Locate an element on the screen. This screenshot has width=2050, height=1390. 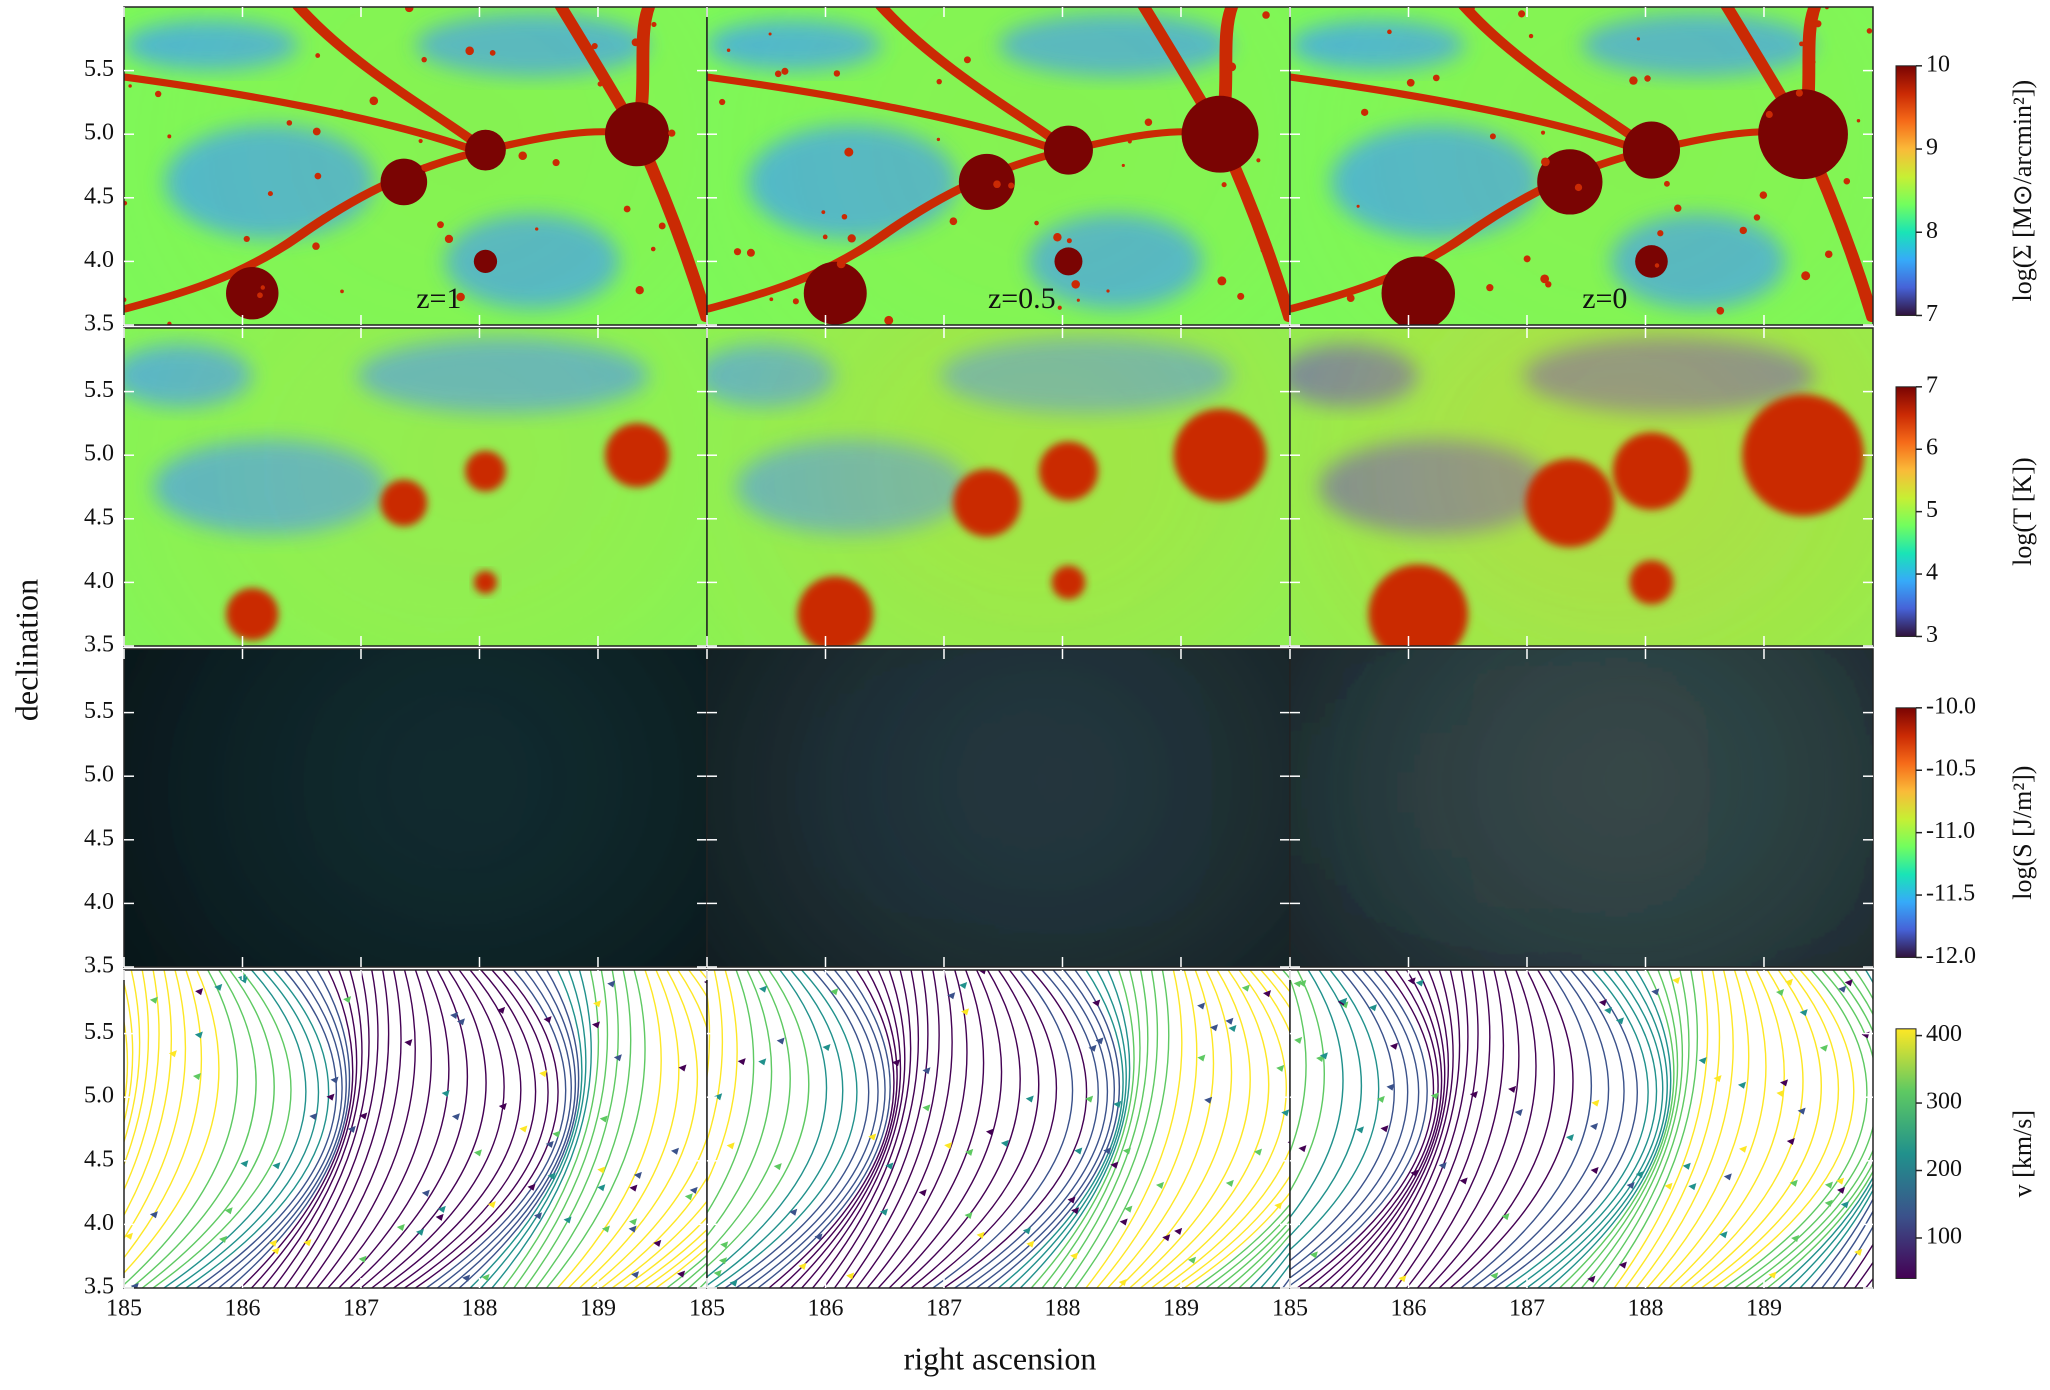
colorbar-label: log(T [K]) is located at coordinates (2022, 511).